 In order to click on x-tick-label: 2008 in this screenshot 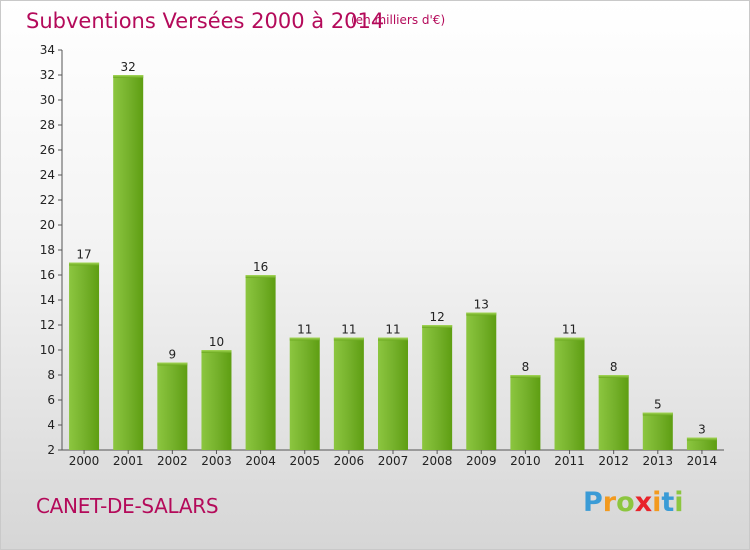, I will do `click(437, 461)`.